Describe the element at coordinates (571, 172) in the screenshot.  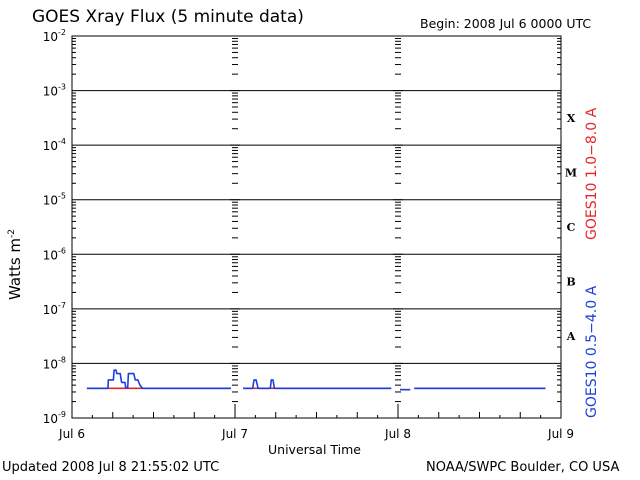
I see `flare-class-label: M` at that location.